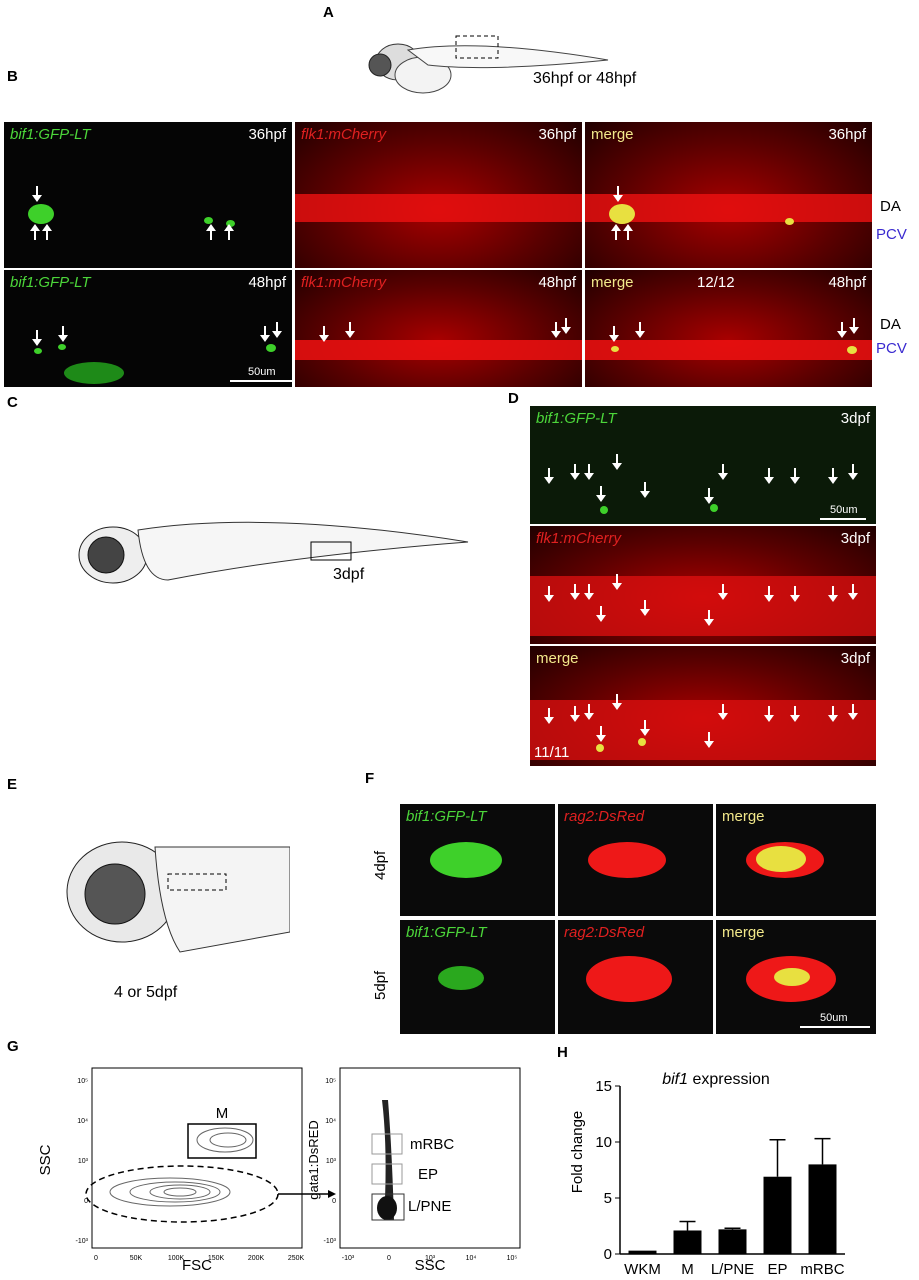  I want to click on x-tick-label: mRBC, so click(822, 1268).